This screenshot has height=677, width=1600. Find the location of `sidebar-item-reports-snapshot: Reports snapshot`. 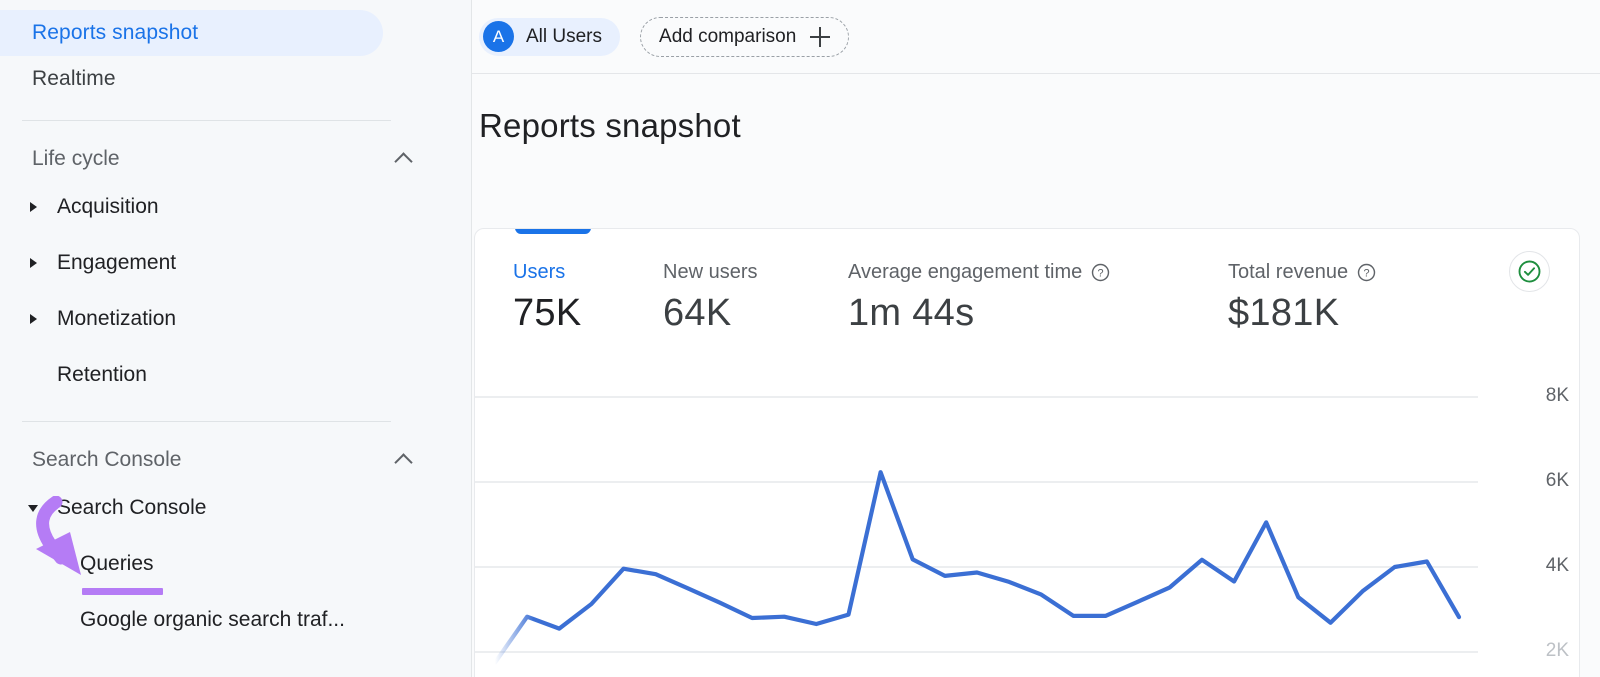

sidebar-item-reports-snapshot: Reports snapshot is located at coordinates (191, 33).